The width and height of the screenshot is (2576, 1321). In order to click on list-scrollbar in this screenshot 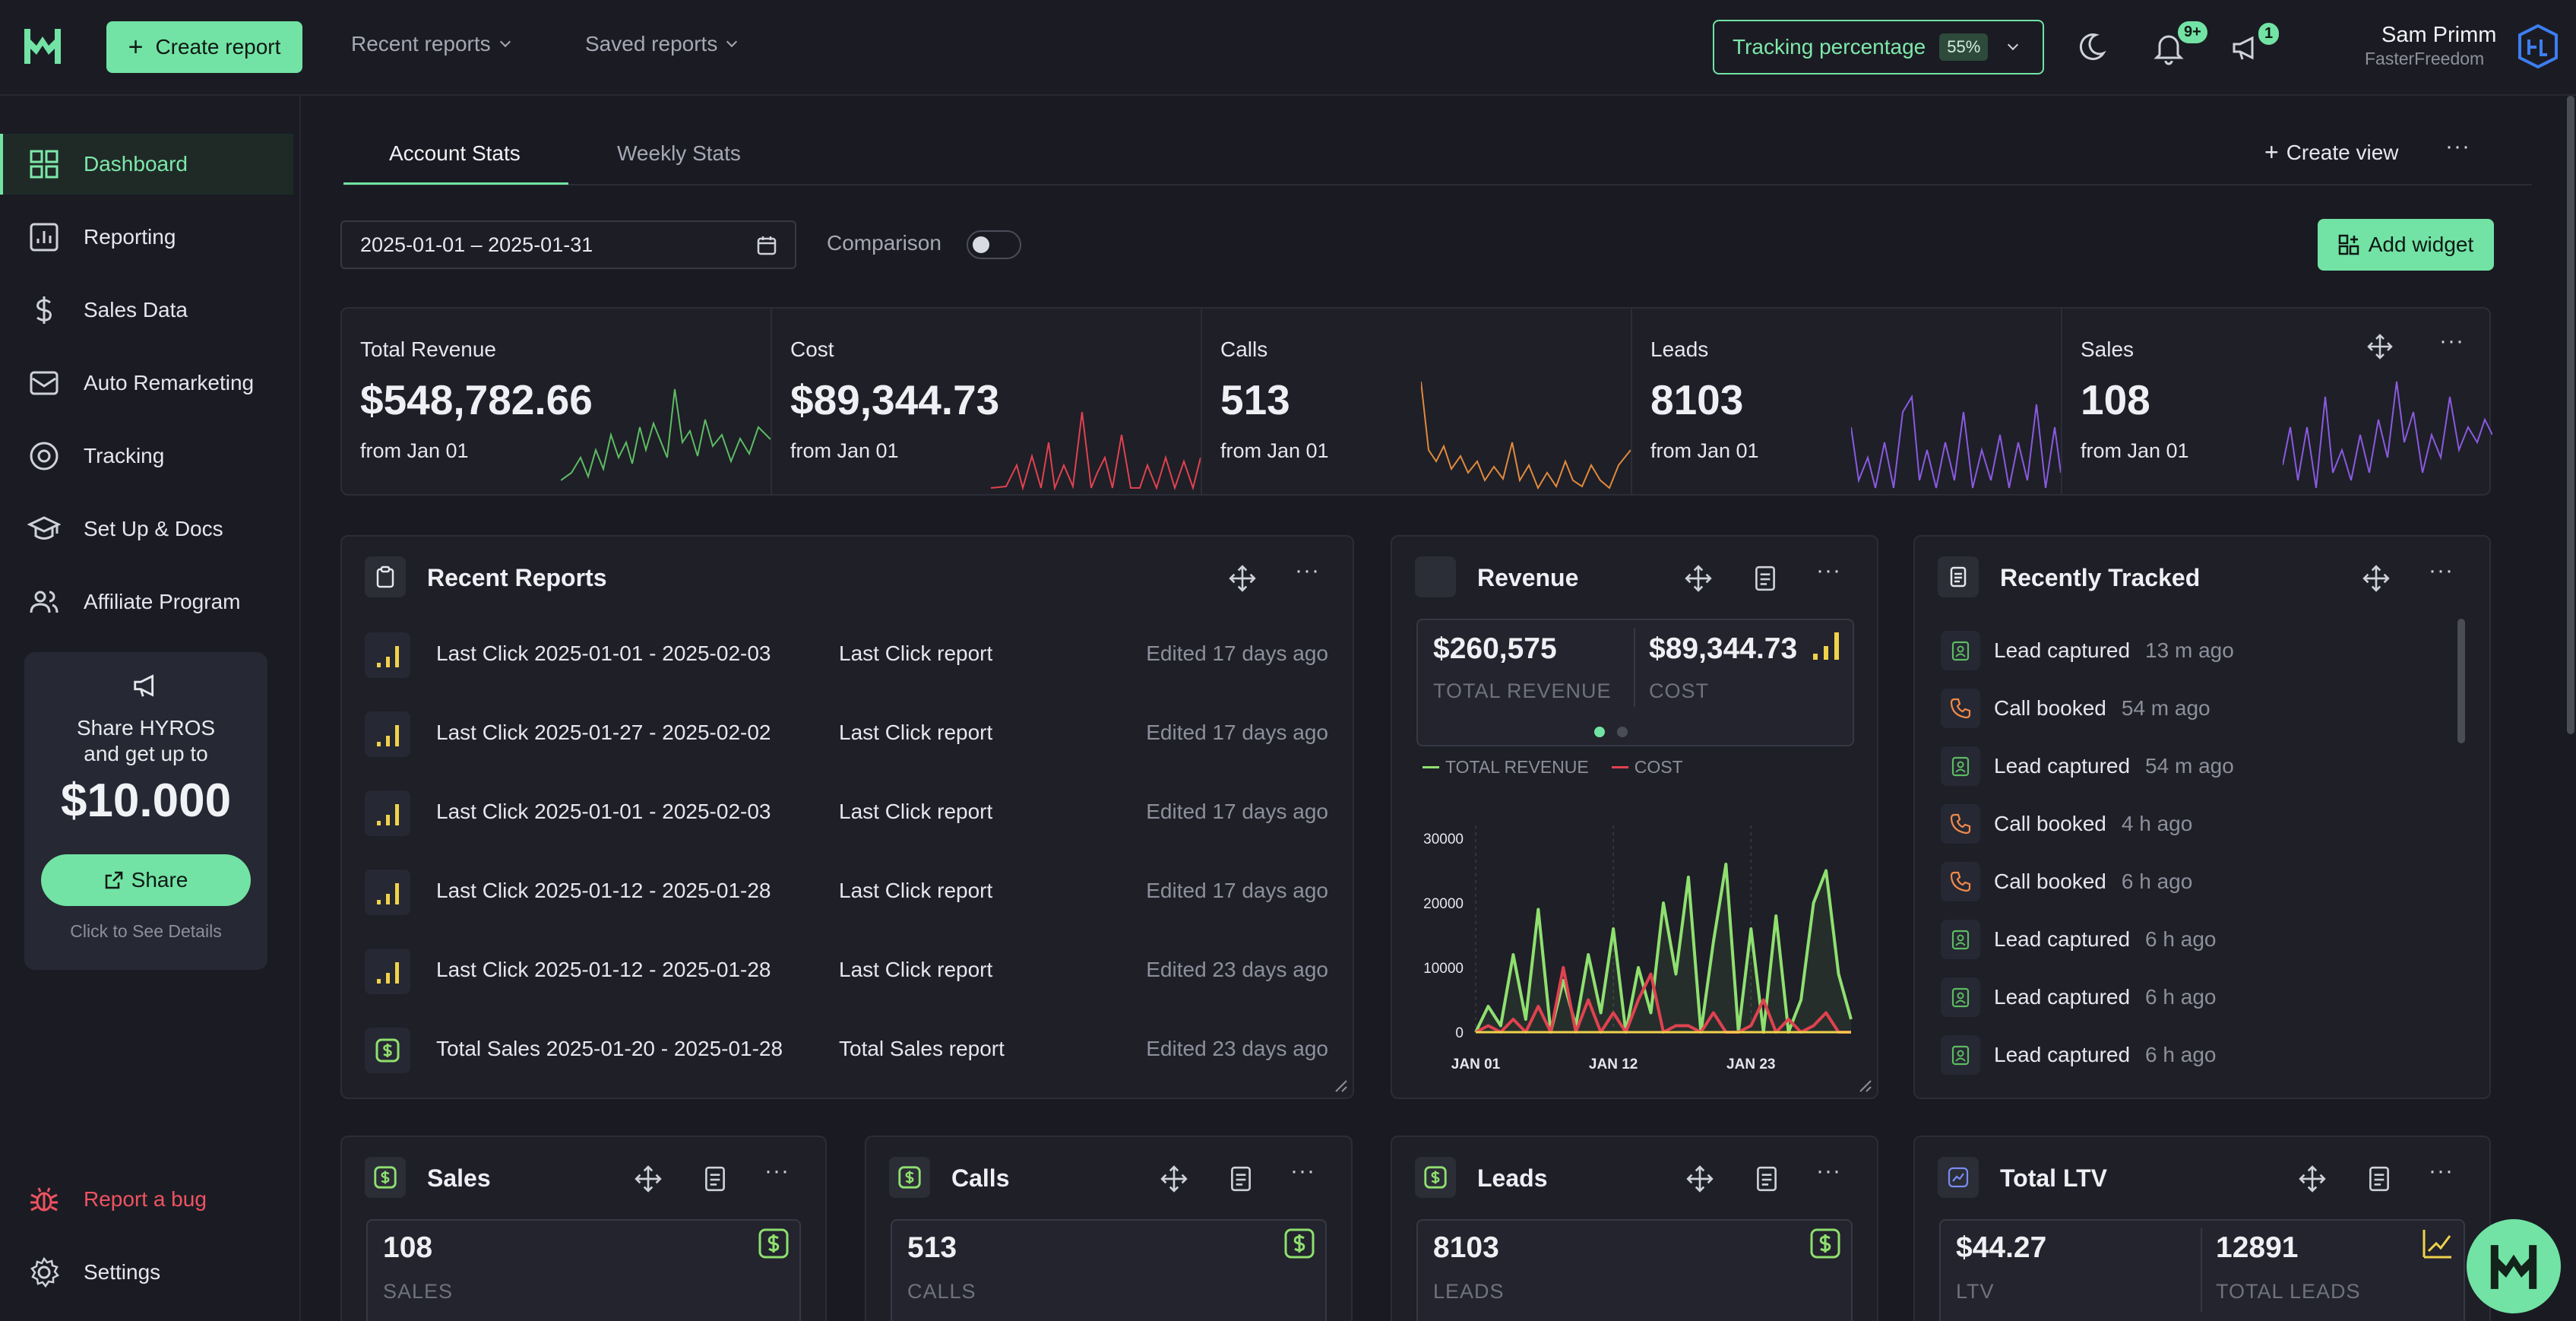, I will do `click(2461, 681)`.